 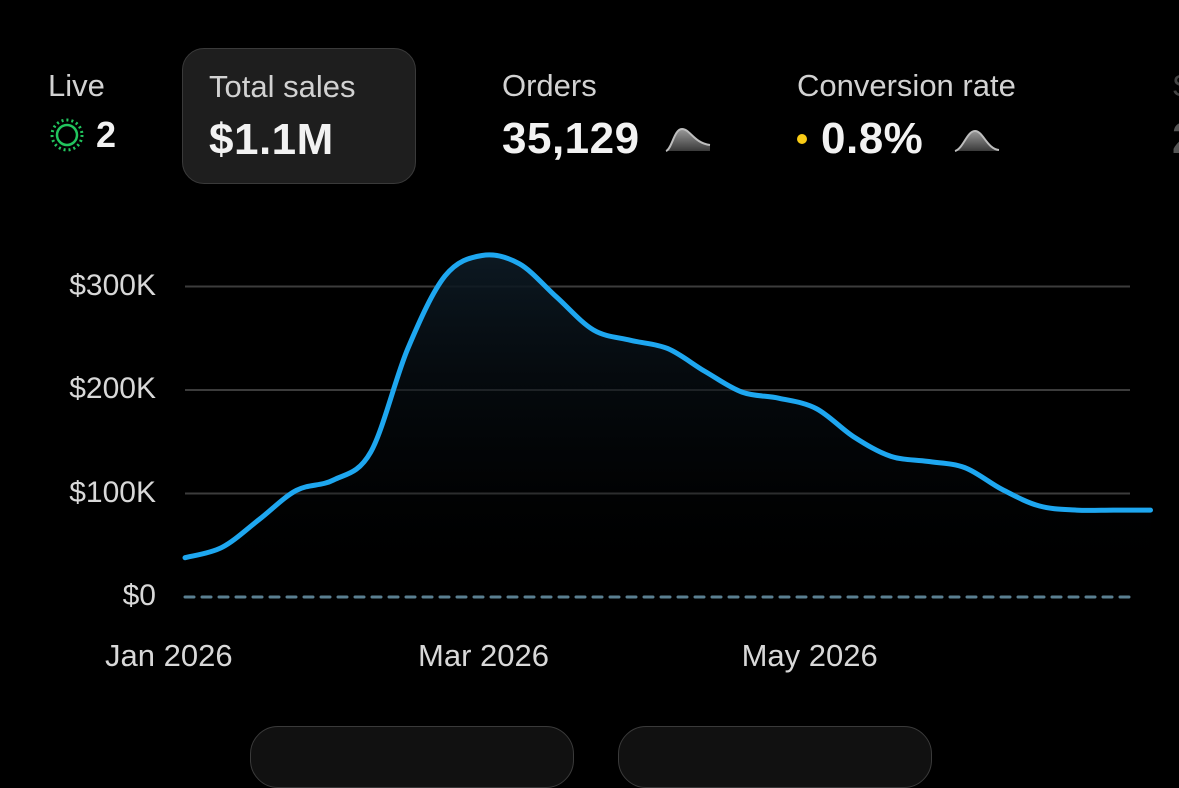 What do you see at coordinates (1175, 139) in the screenshot?
I see `partial-value: 2` at bounding box center [1175, 139].